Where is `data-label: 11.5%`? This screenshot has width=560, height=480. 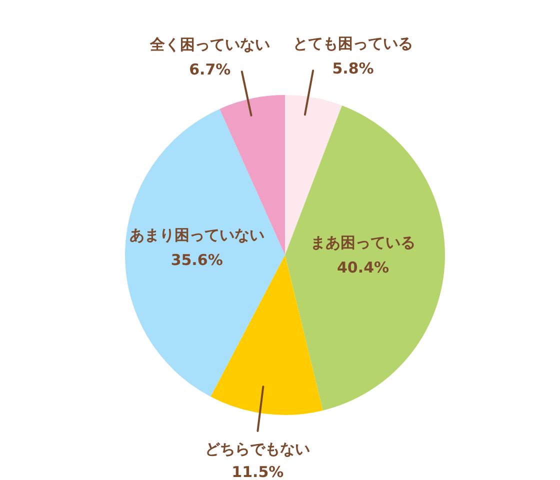
data-label: 11.5% is located at coordinates (258, 471).